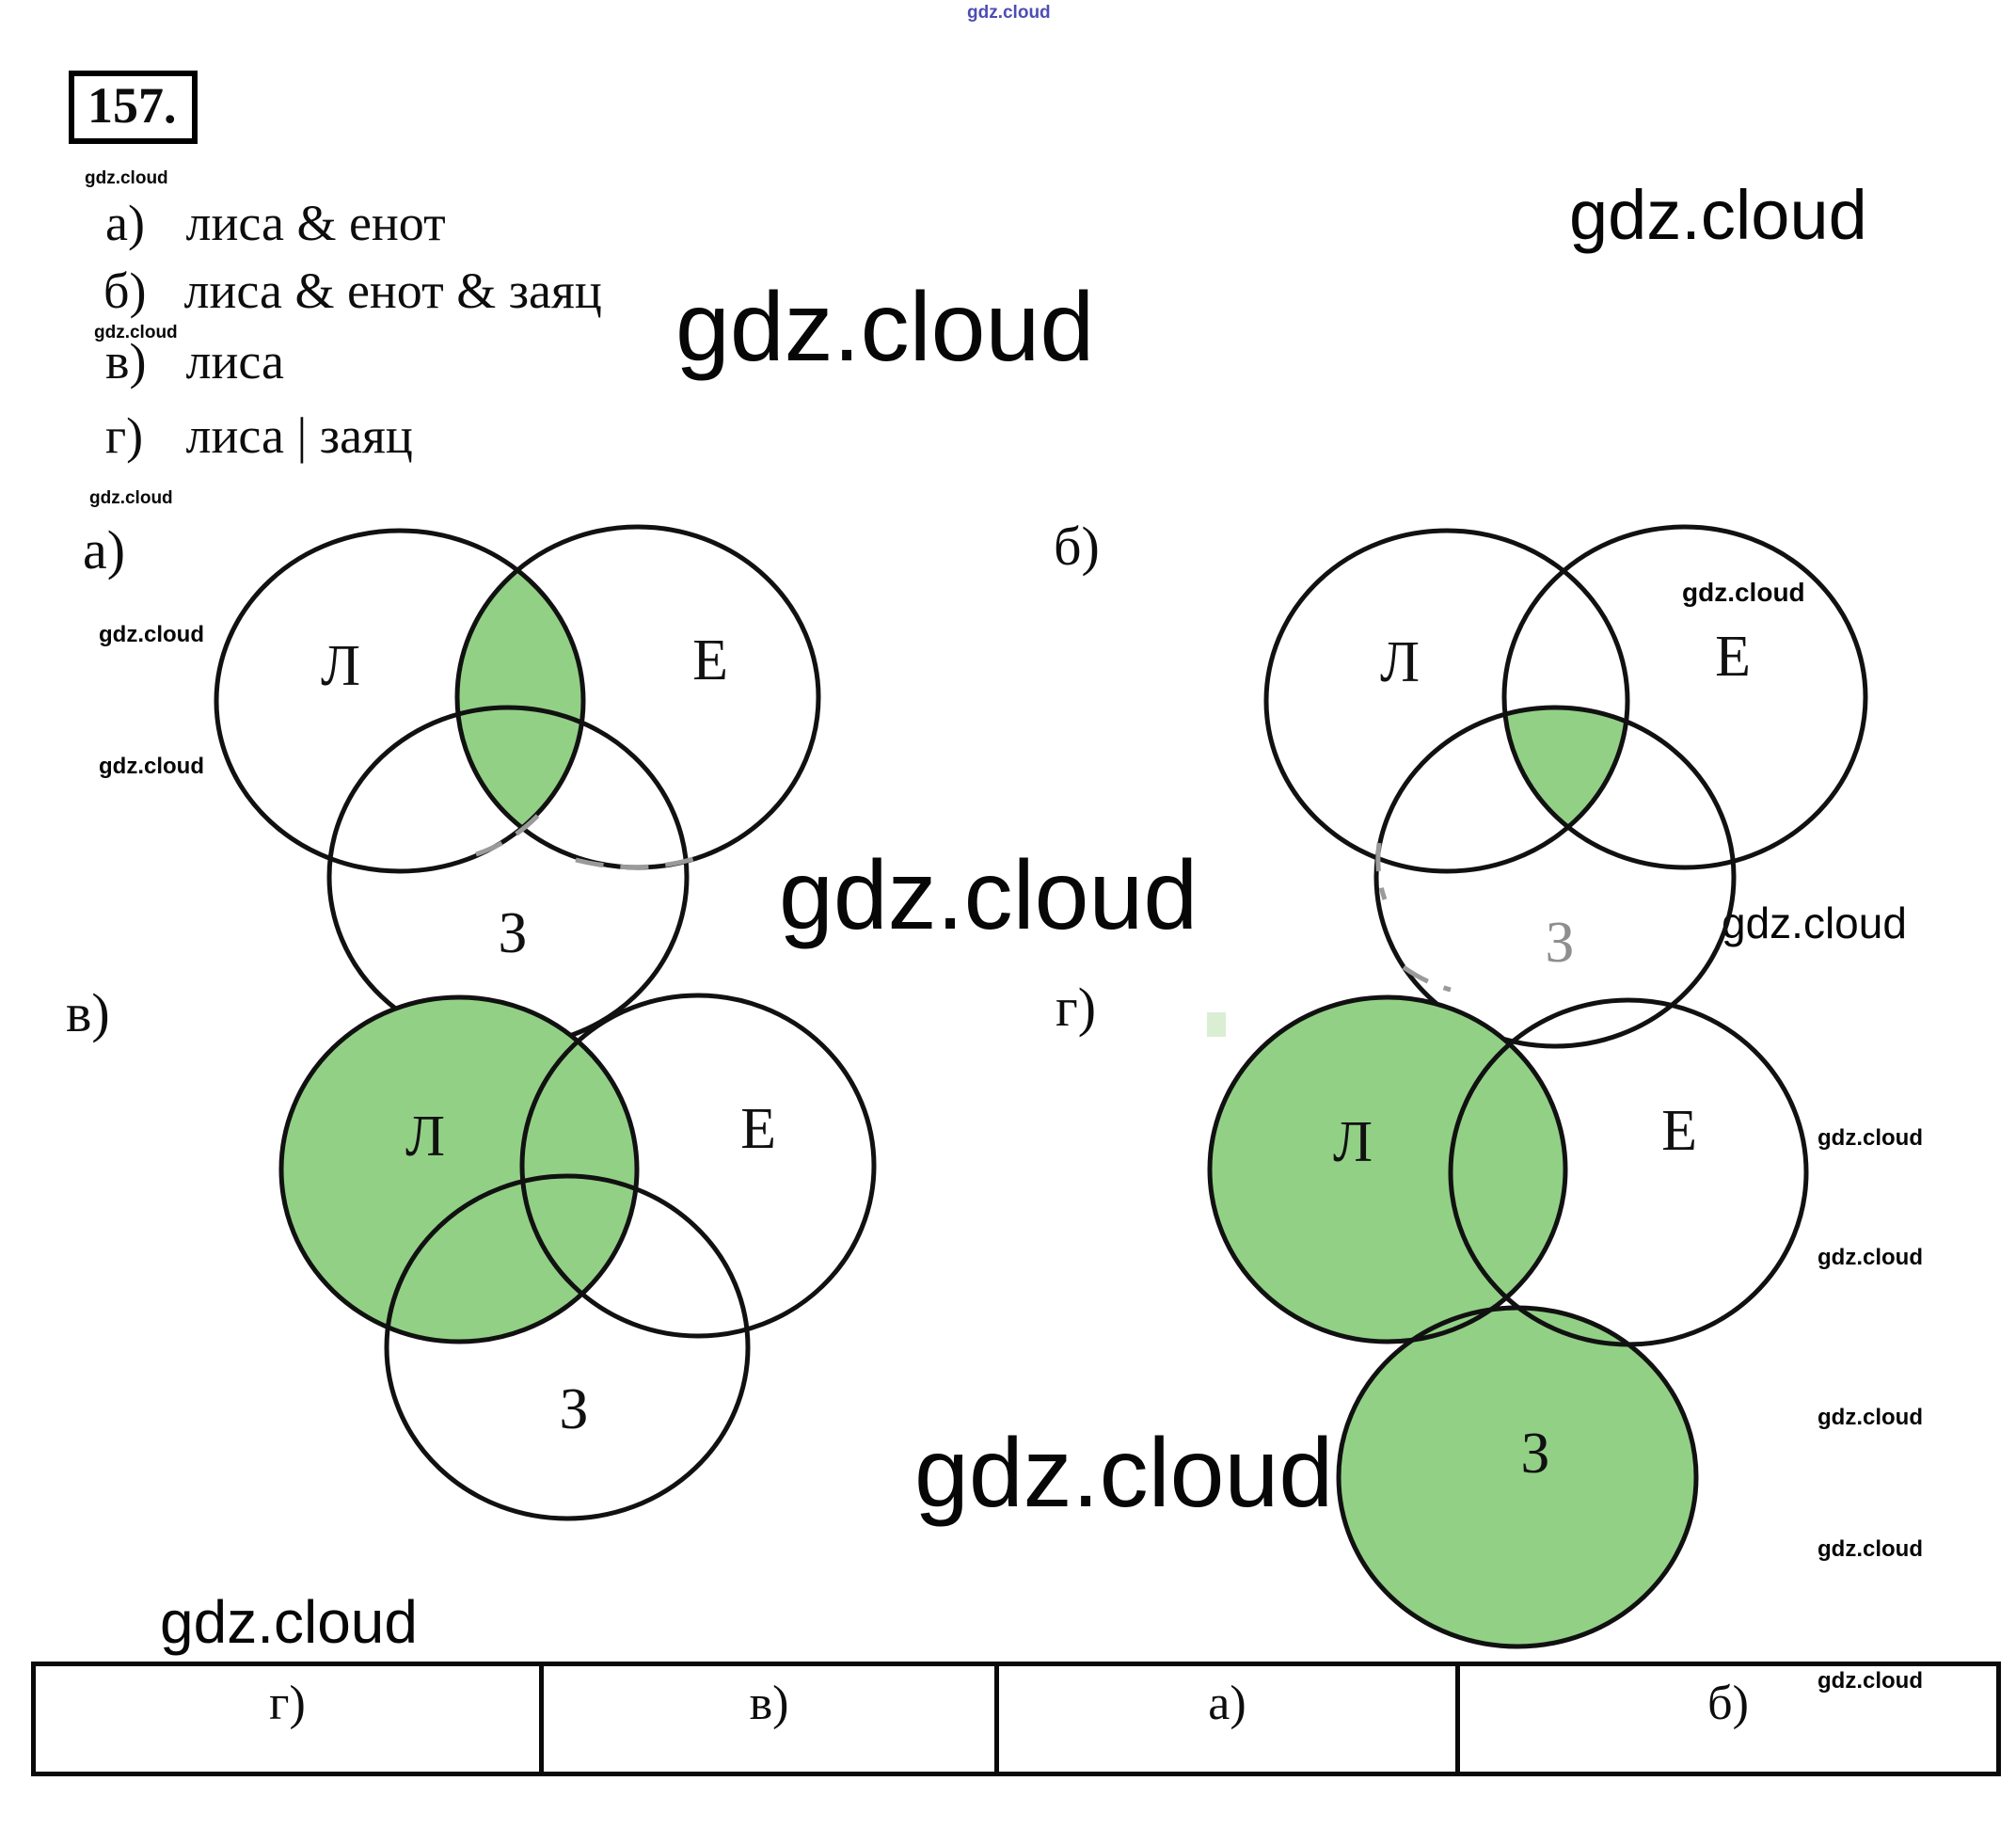  I want to click on venn-diagram-b: Л Е З, so click(1565, 786).